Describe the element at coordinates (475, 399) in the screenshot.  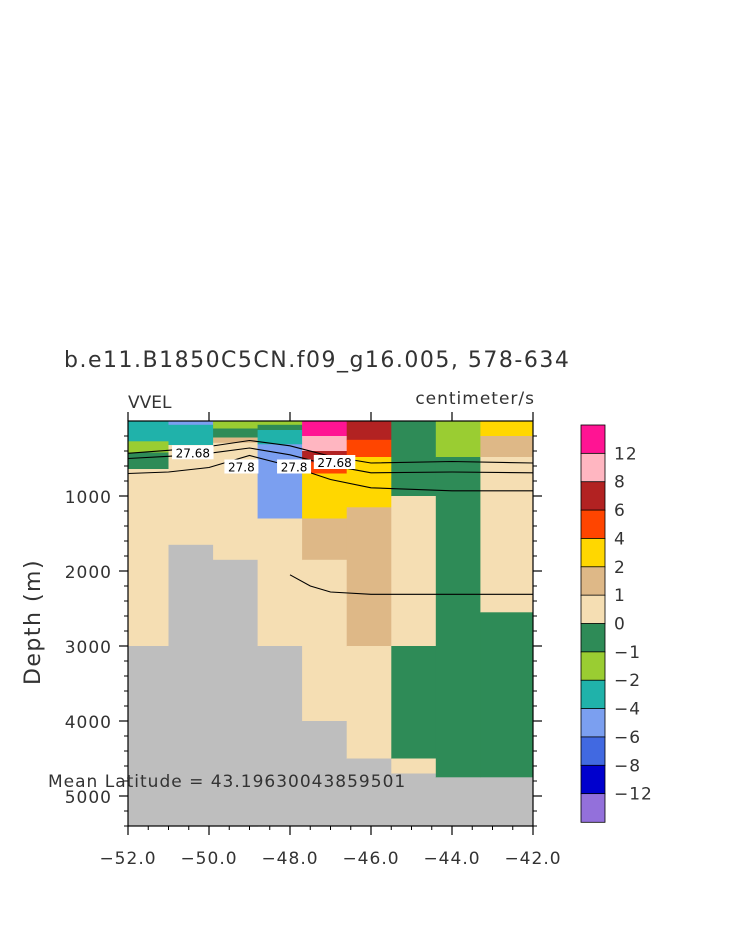
I see `units-label: centimeter/s` at that location.